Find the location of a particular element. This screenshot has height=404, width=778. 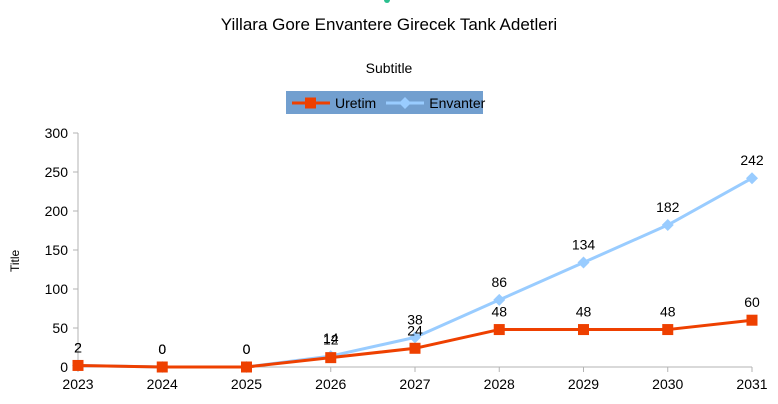

data-label-envanter: 242 is located at coordinates (752, 160).